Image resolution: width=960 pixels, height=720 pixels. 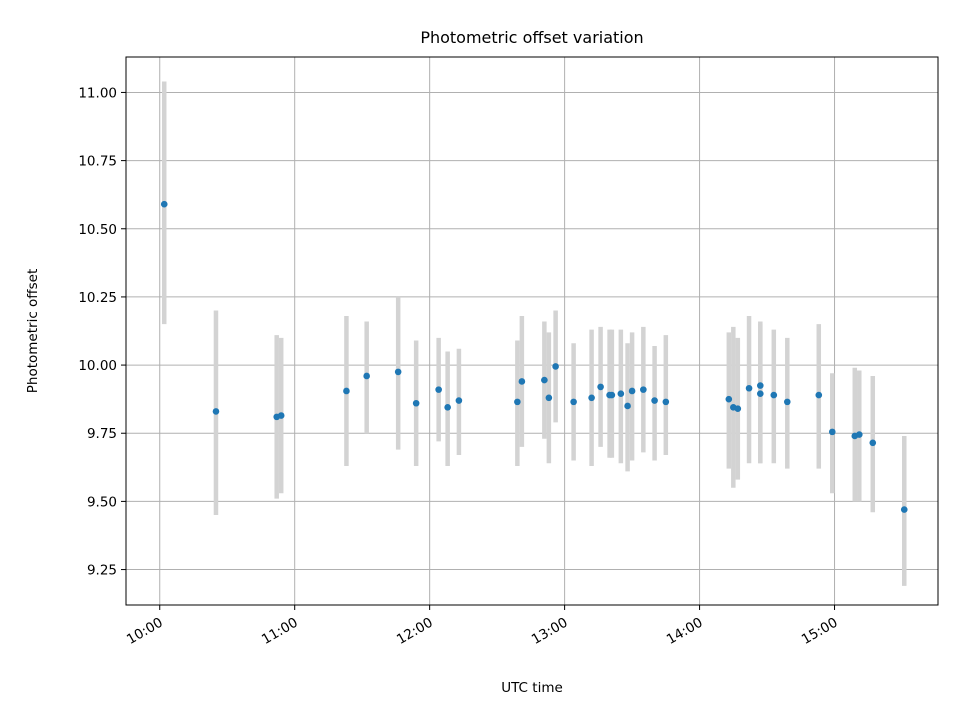 I want to click on y-tick-label: 9.50, so click(x=102, y=502).